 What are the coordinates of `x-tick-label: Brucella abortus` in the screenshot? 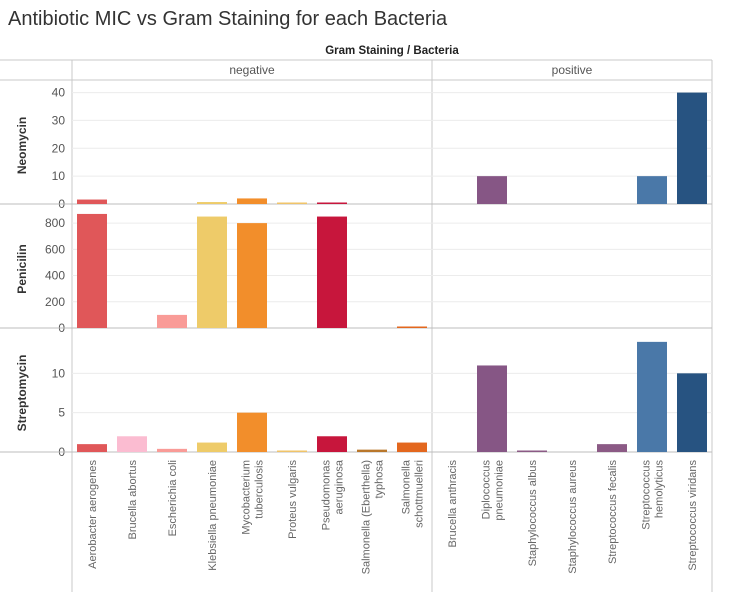 It's located at (133, 500).